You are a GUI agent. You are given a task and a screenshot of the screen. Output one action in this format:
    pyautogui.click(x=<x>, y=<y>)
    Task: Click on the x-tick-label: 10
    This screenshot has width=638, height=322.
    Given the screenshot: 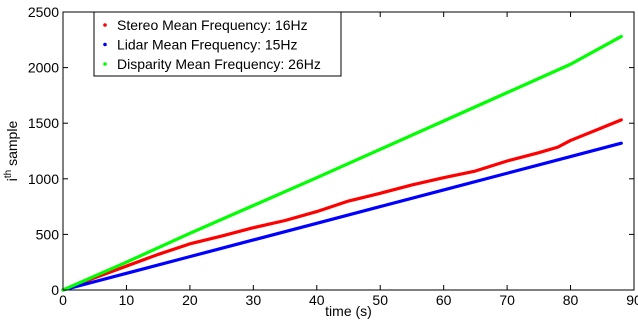 What is the action you would take?
    pyautogui.click(x=127, y=300)
    